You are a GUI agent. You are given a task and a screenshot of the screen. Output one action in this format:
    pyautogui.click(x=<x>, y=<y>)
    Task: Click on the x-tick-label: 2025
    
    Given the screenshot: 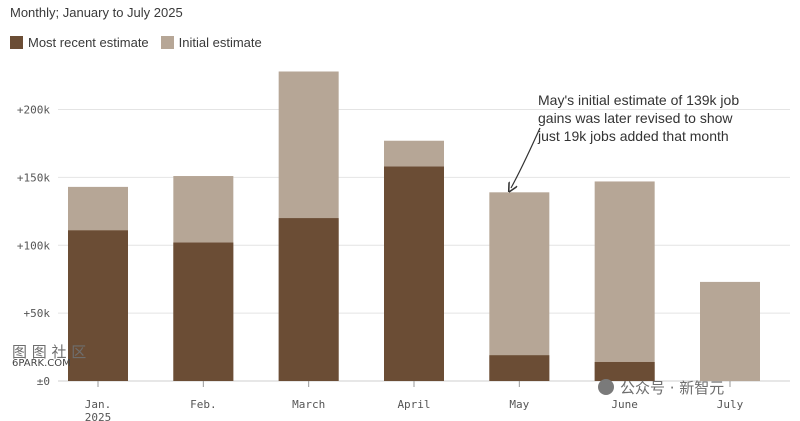 What is the action you would take?
    pyautogui.click(x=98, y=416)
    